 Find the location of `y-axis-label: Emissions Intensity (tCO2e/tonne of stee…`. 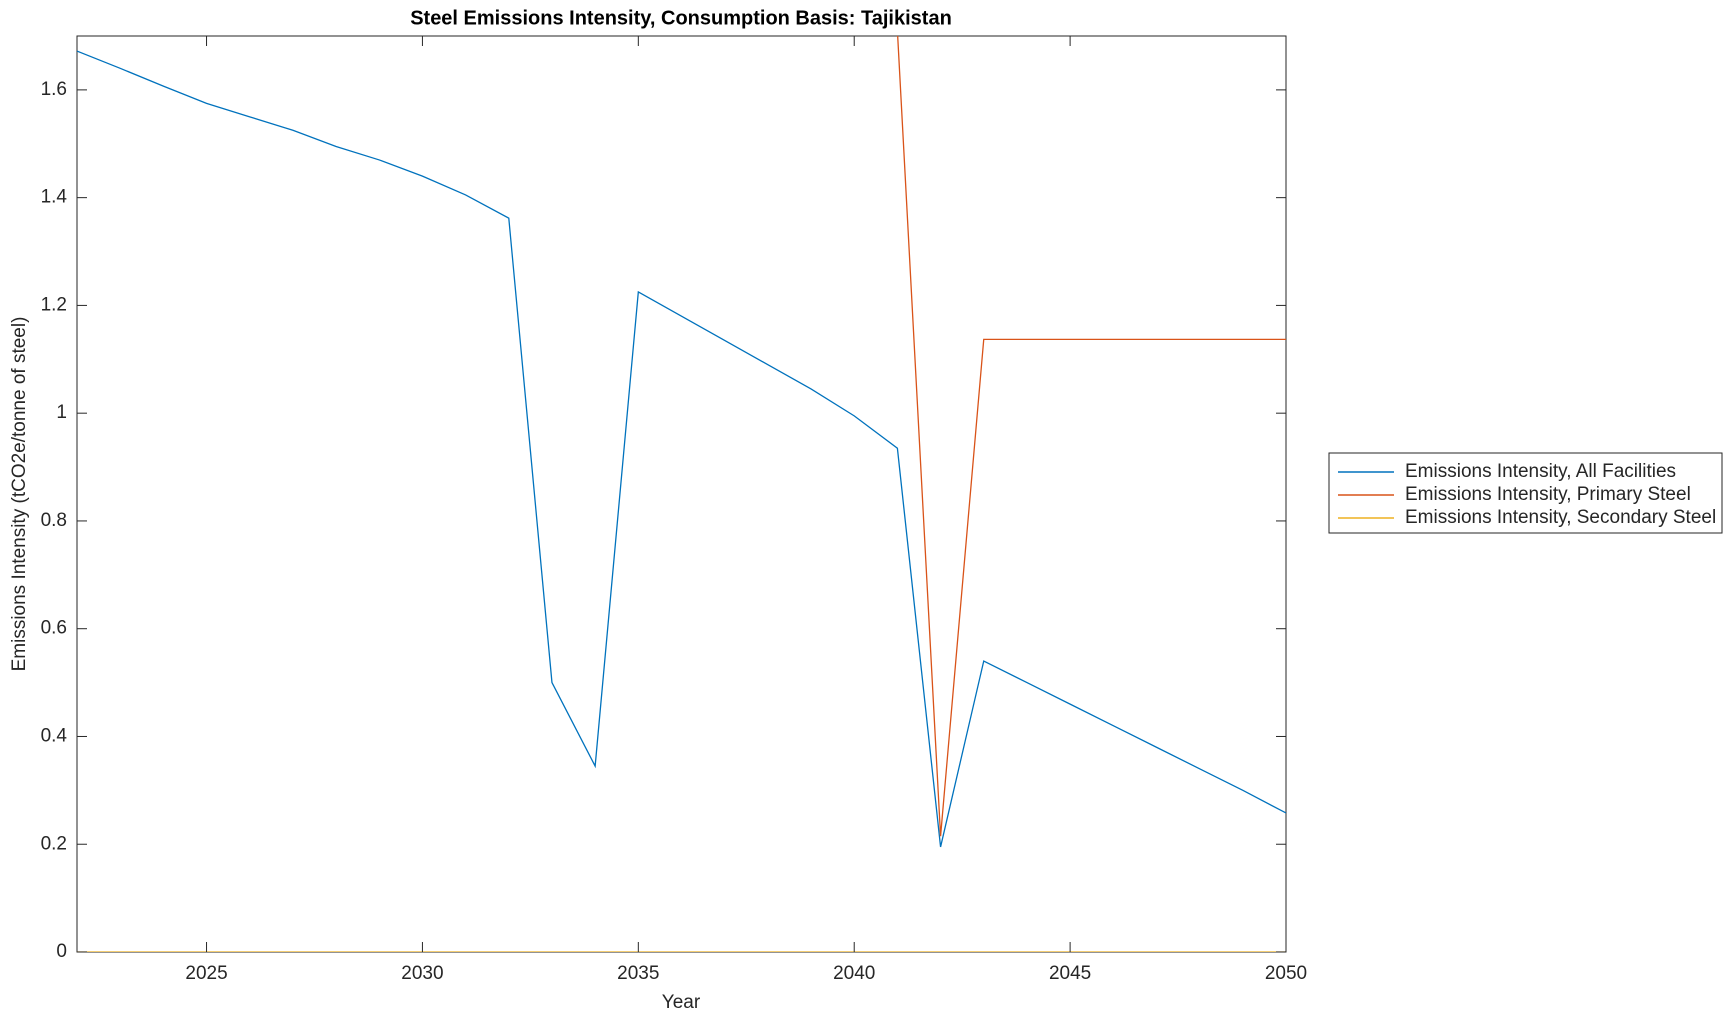

y-axis-label: Emissions Intensity (tCO2e/tonne of stee… is located at coordinates (19, 494).